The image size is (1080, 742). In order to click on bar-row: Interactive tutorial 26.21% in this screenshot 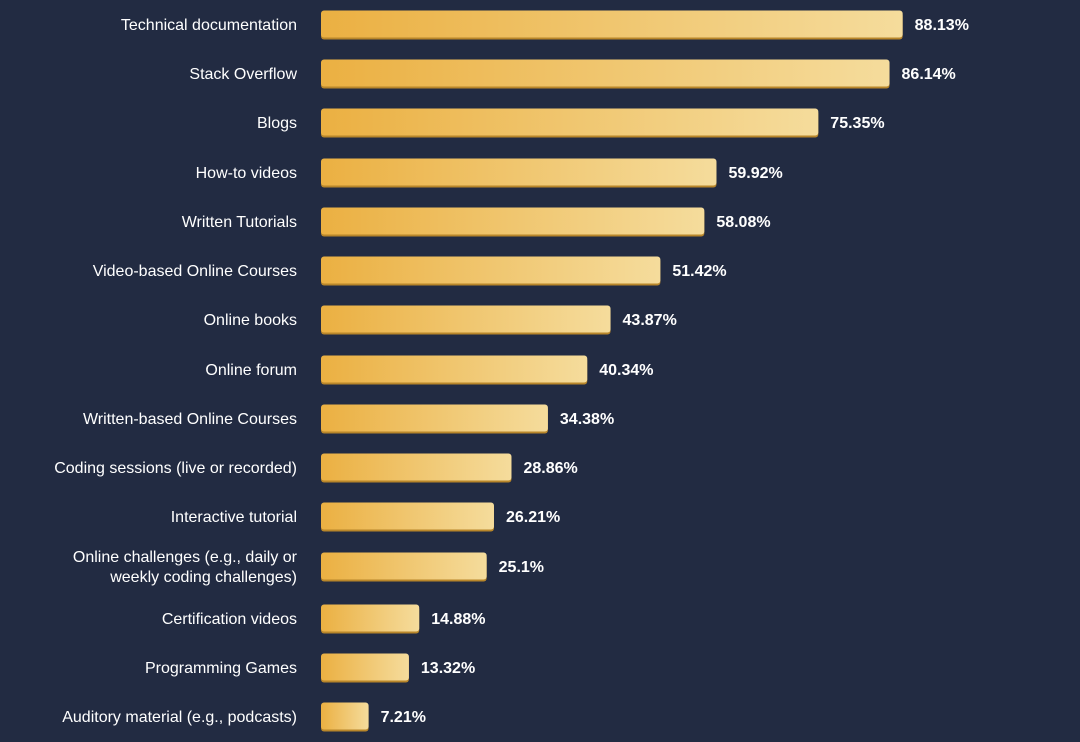, I will do `click(365, 517)`.